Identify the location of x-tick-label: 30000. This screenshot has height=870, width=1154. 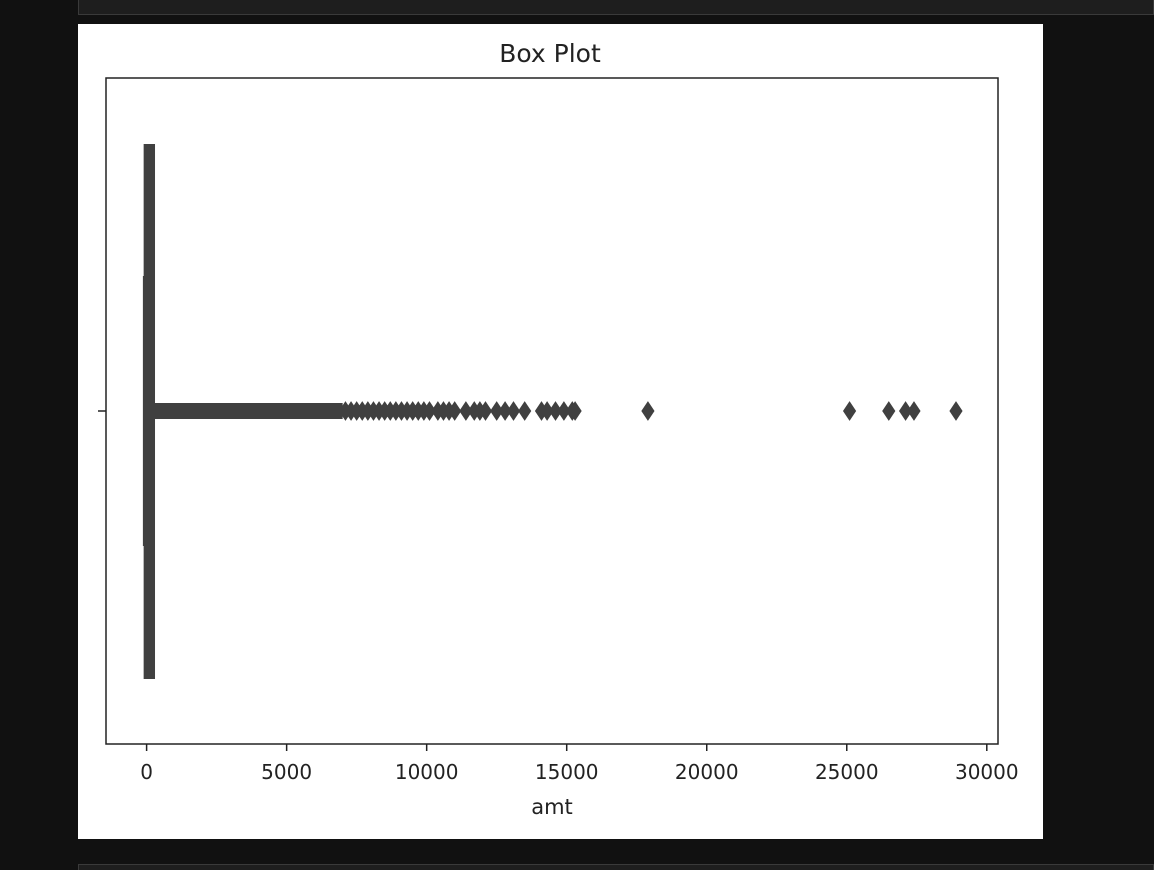
(987, 772).